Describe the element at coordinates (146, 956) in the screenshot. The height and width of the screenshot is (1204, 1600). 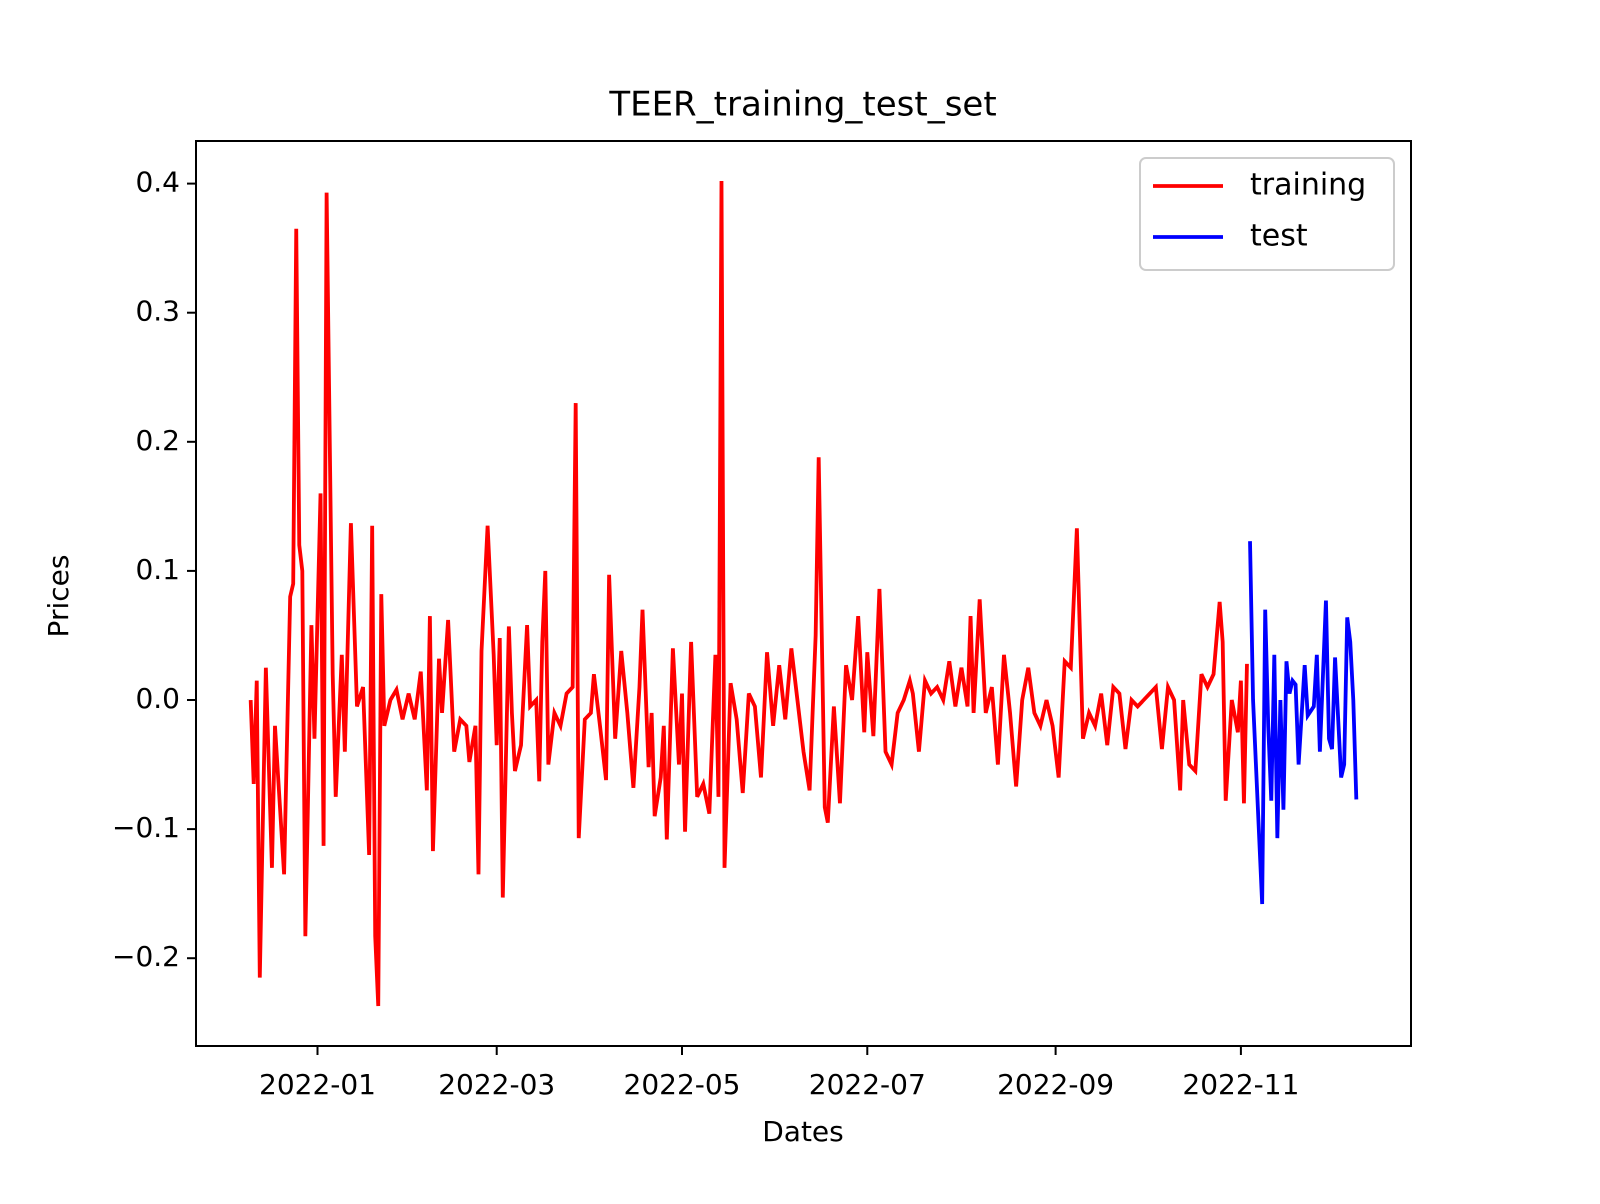
I see `y-tick-label: −0.2` at that location.